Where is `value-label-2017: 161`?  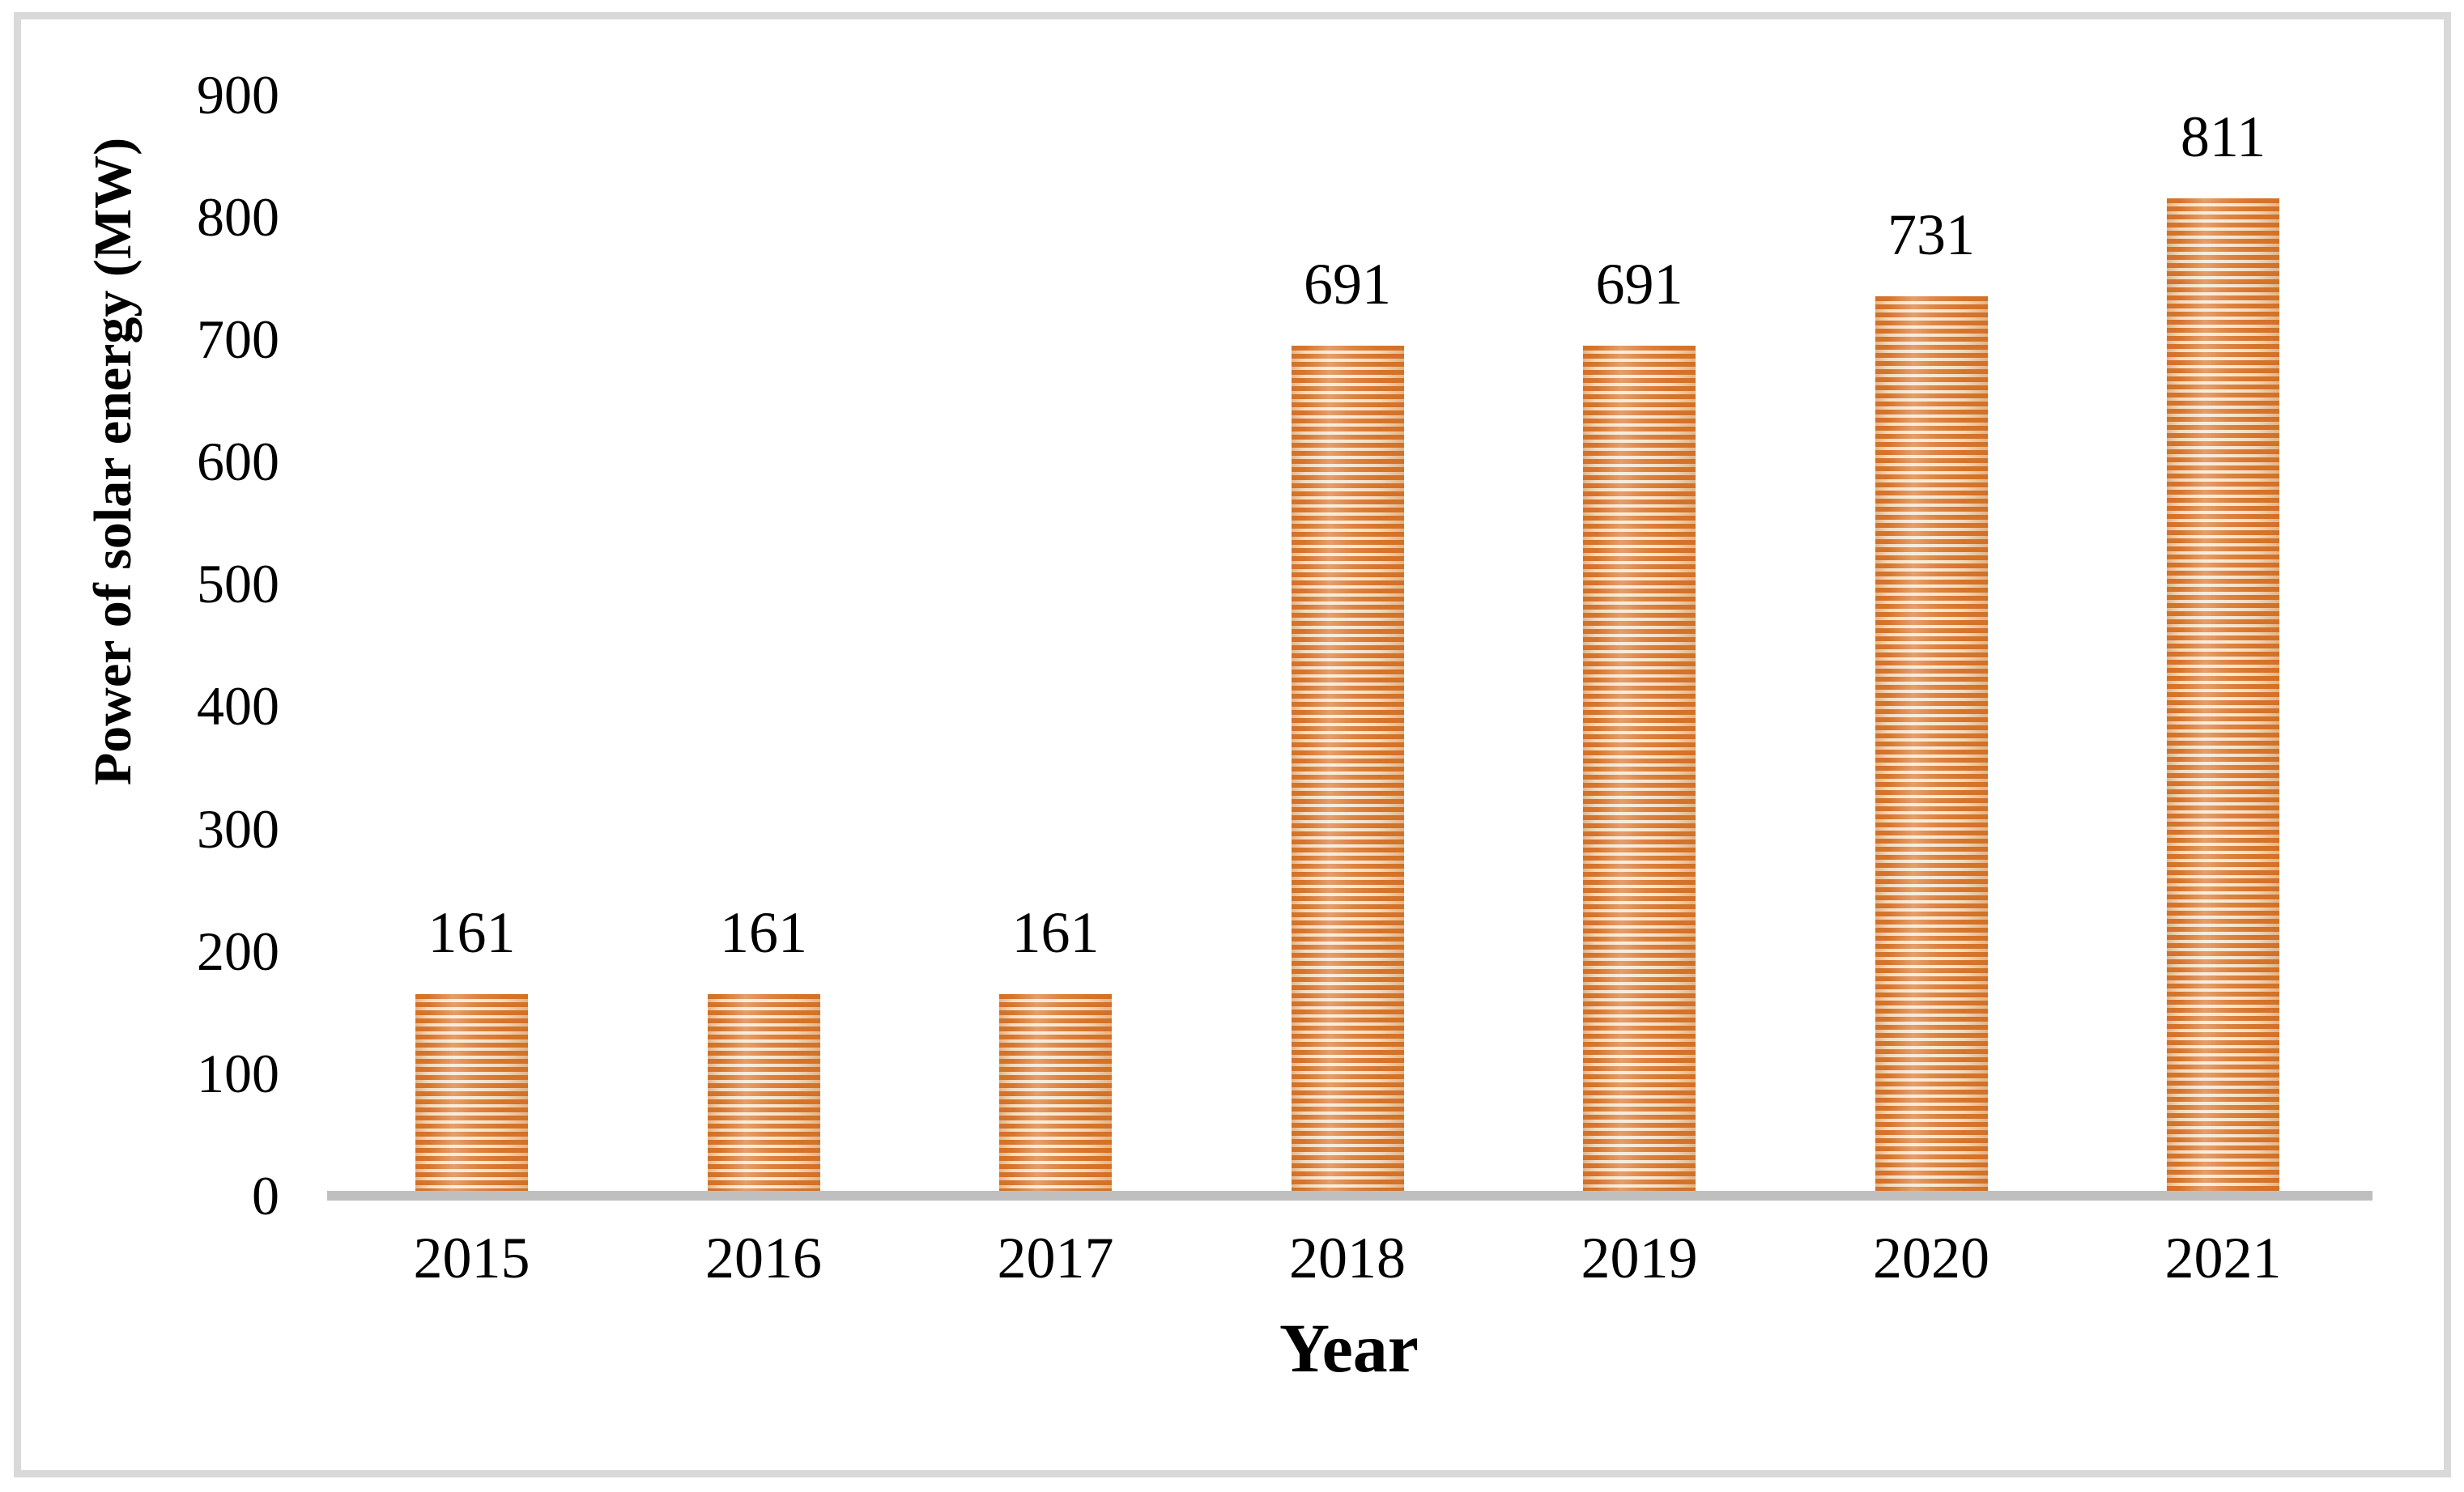 value-label-2017: 161 is located at coordinates (1055, 932).